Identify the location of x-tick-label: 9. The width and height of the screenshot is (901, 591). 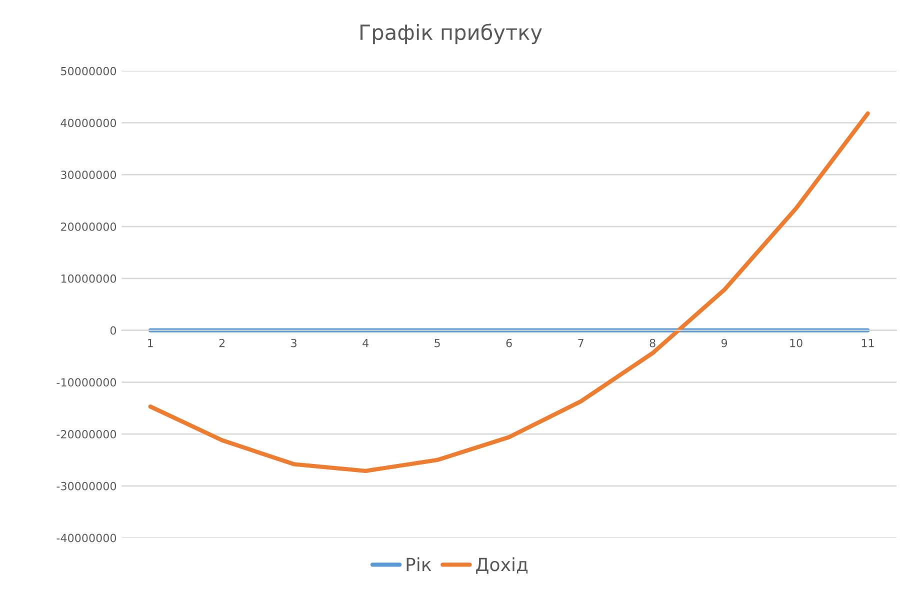
(724, 343).